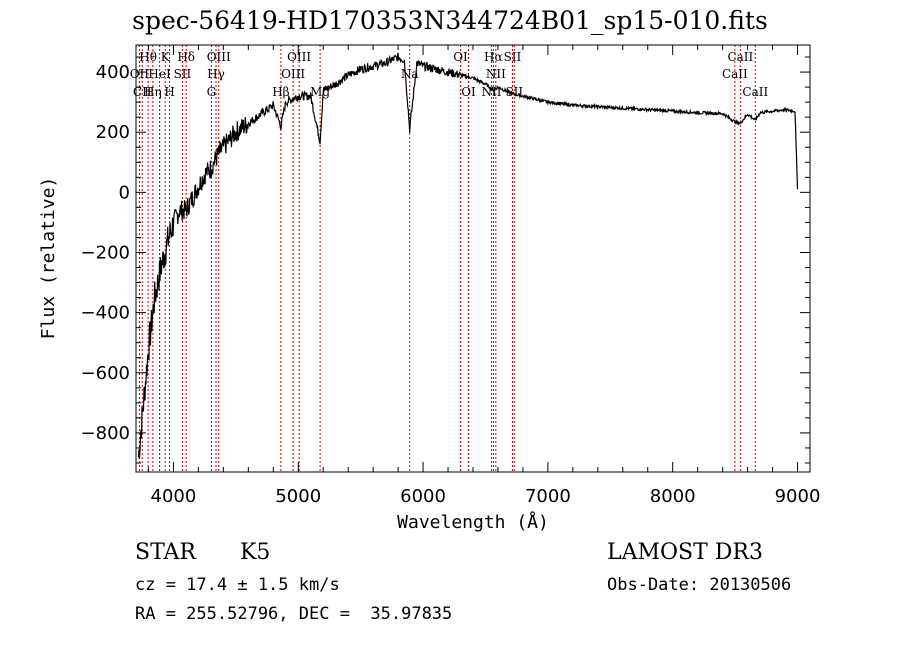 The image size is (900, 649). I want to click on line-marker-label-5: K, so click(166, 57).